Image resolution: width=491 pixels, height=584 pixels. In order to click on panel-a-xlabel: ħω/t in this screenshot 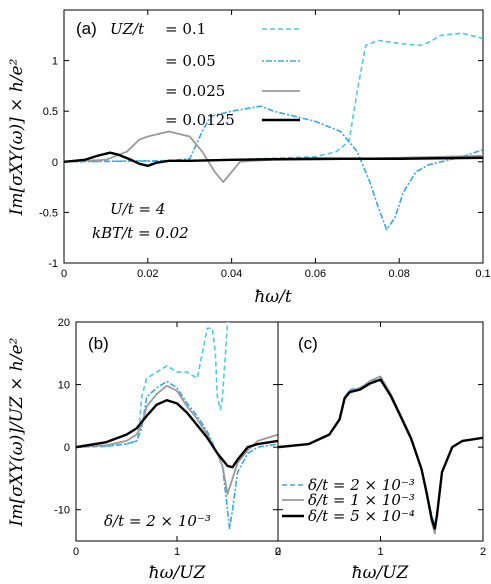, I will do `click(273, 297)`.